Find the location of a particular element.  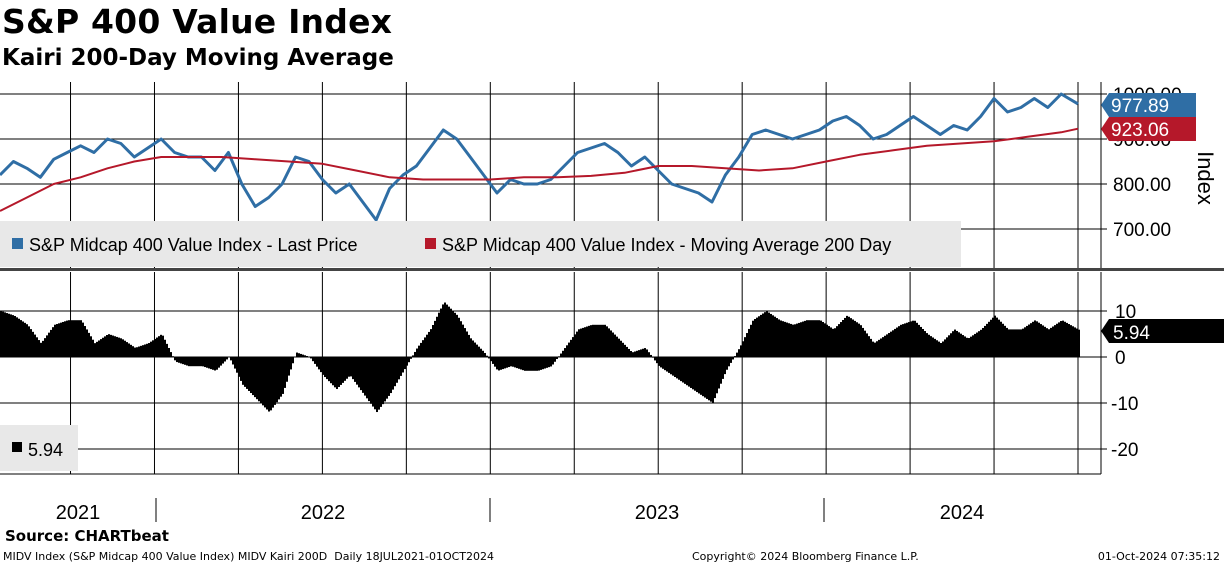

chart-title: S&P 400 Value Index is located at coordinates (197, 21).